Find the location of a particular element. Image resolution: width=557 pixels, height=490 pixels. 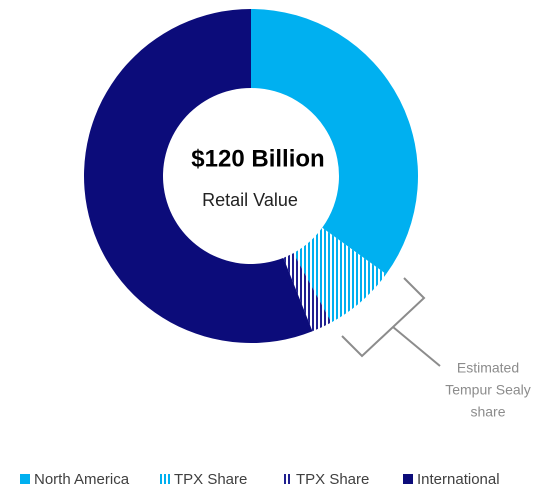

legend-label: North America is located at coordinates (82, 479).